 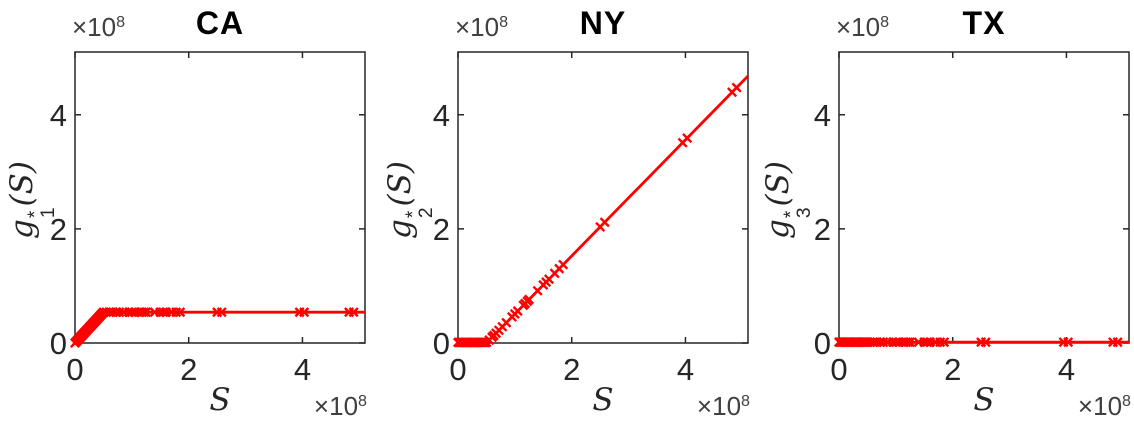 I want to click on ylabel-scripts: * 2, so click(x=420, y=213).